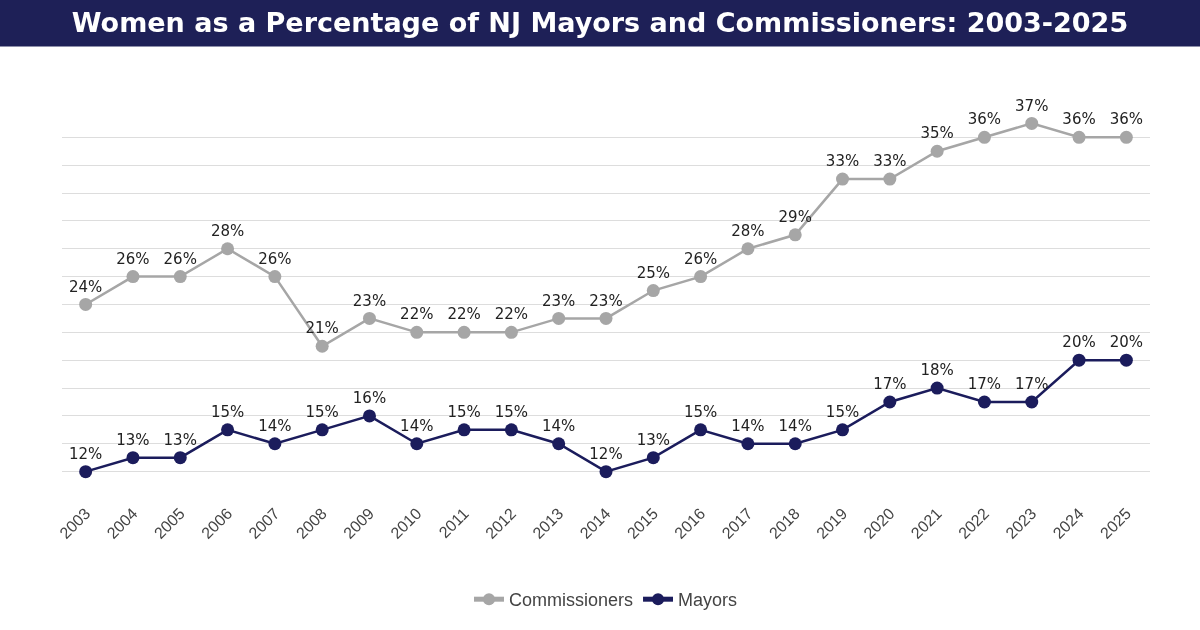 The height and width of the screenshot is (630, 1200). I want to click on data-label: 37%, so click(1032, 105).